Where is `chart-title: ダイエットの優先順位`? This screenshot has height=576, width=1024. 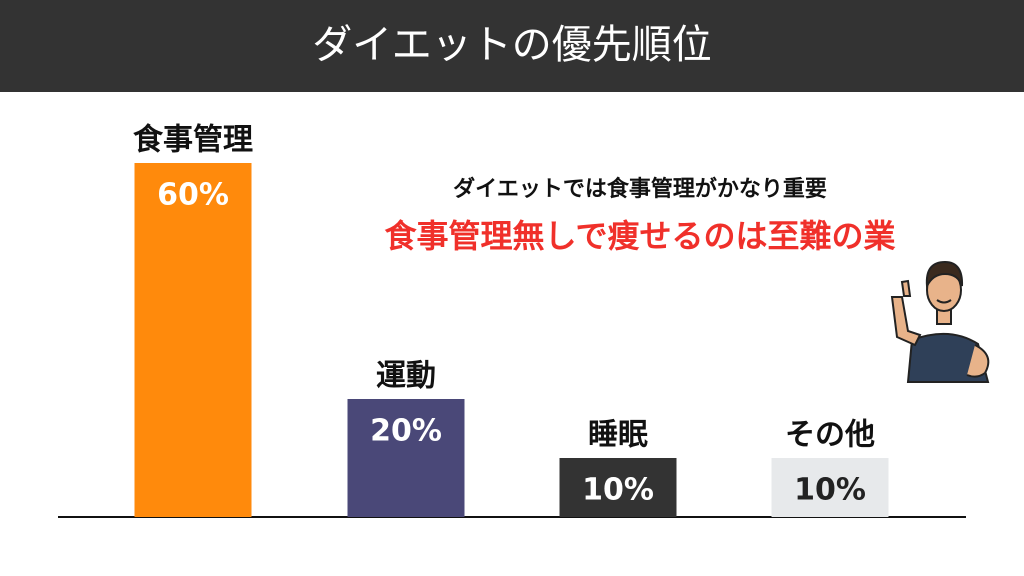 chart-title: ダイエットの優先順位 is located at coordinates (512, 45).